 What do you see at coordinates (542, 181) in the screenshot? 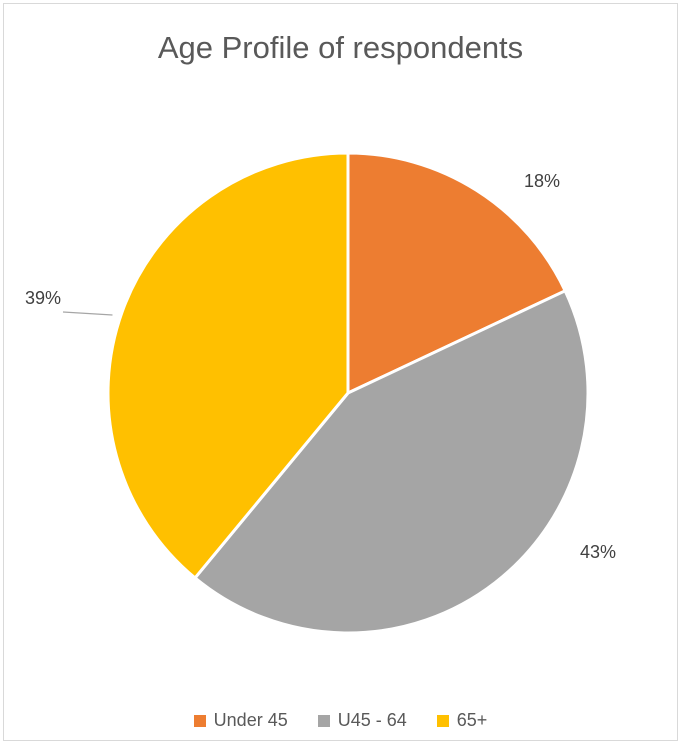
I see `data-label-under-45: 18%` at bounding box center [542, 181].